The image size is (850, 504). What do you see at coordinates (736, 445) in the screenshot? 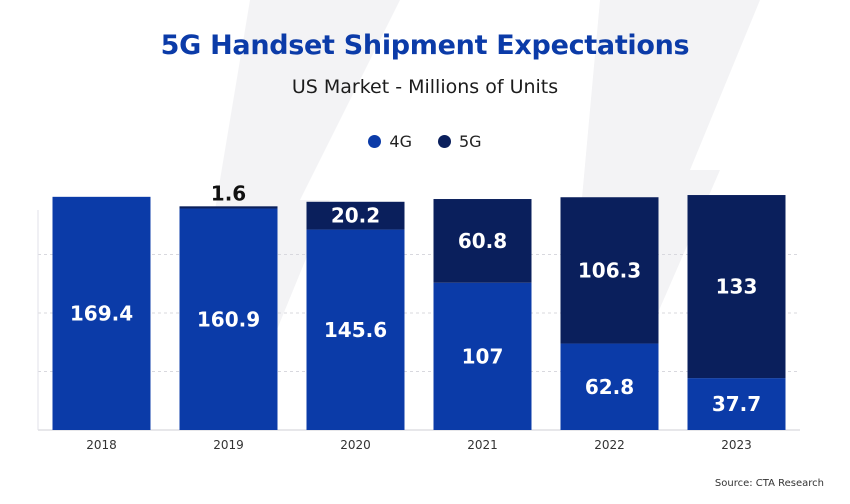
I see `x-tick-label-2023: 2023` at bounding box center [736, 445].